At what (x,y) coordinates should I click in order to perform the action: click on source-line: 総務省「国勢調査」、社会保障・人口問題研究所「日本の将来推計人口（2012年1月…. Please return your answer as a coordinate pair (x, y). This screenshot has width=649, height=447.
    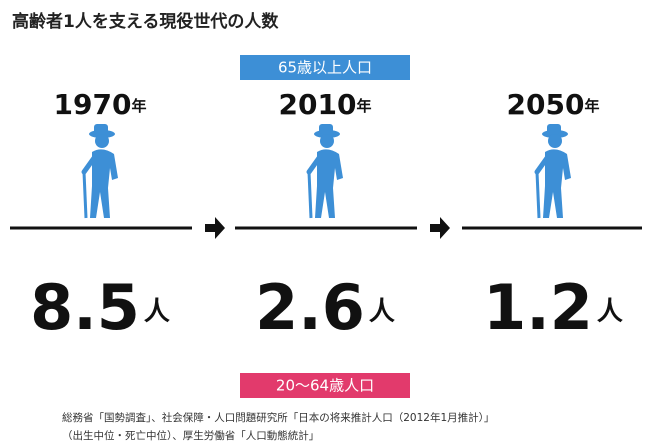
    Looking at the image, I should click on (278, 417).